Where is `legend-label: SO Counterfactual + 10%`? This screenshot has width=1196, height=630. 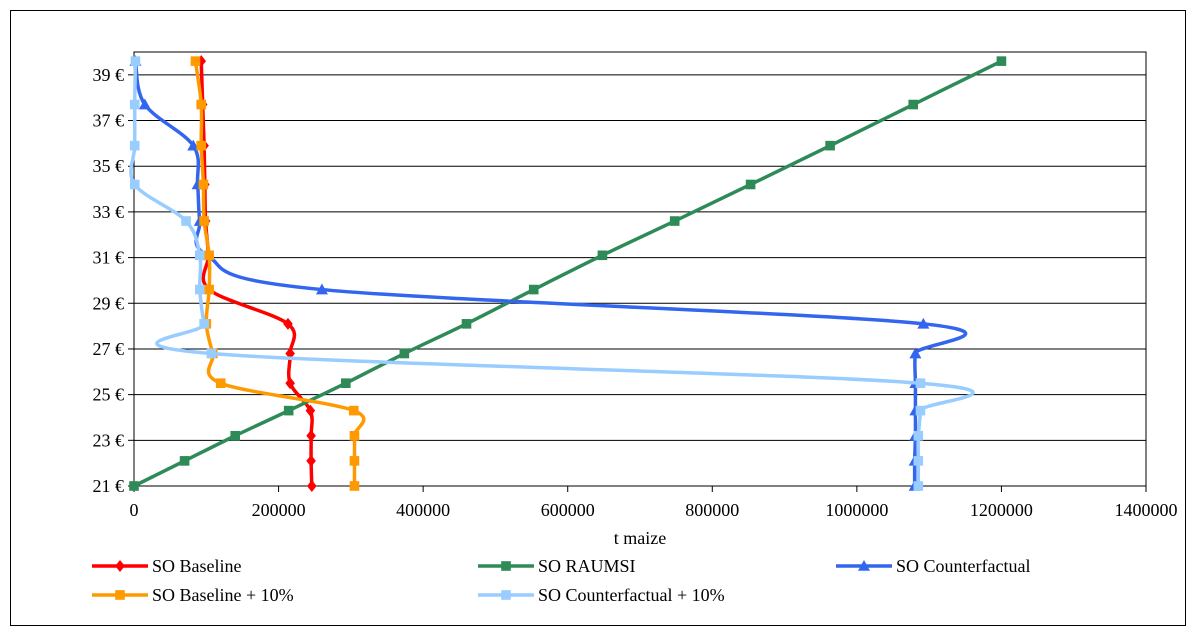
legend-label: SO Counterfactual + 10% is located at coordinates (631, 595).